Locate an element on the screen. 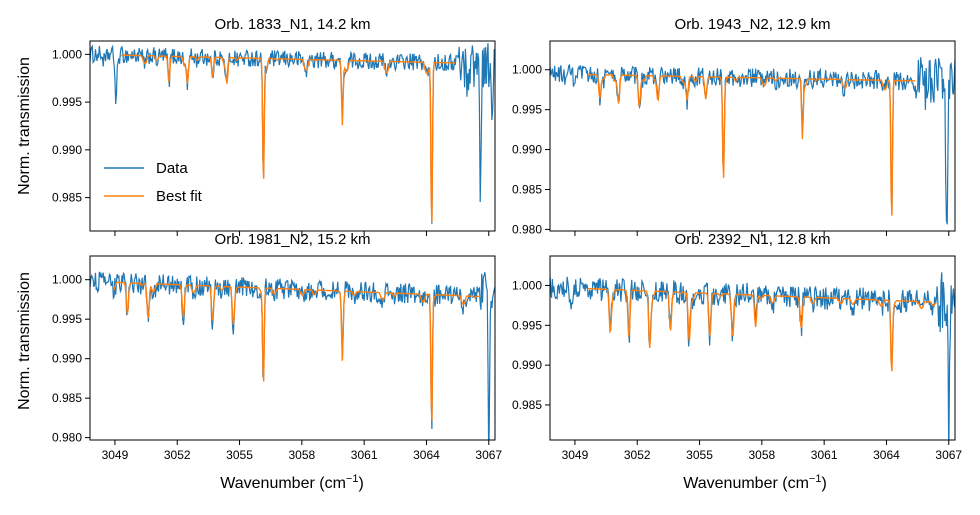 Image resolution: width=980 pixels, height=515 pixels. legend-data-label: Data is located at coordinates (172, 168).